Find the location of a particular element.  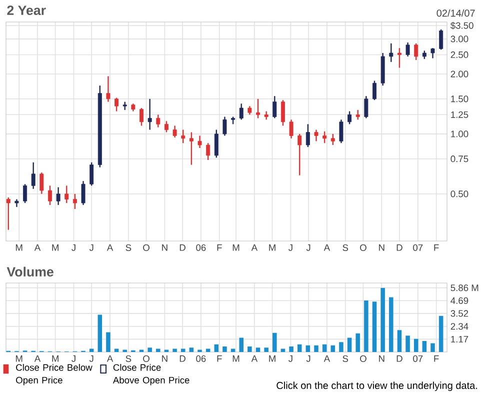

legend-label: Close Price Above Open Price is located at coordinates (151, 375).